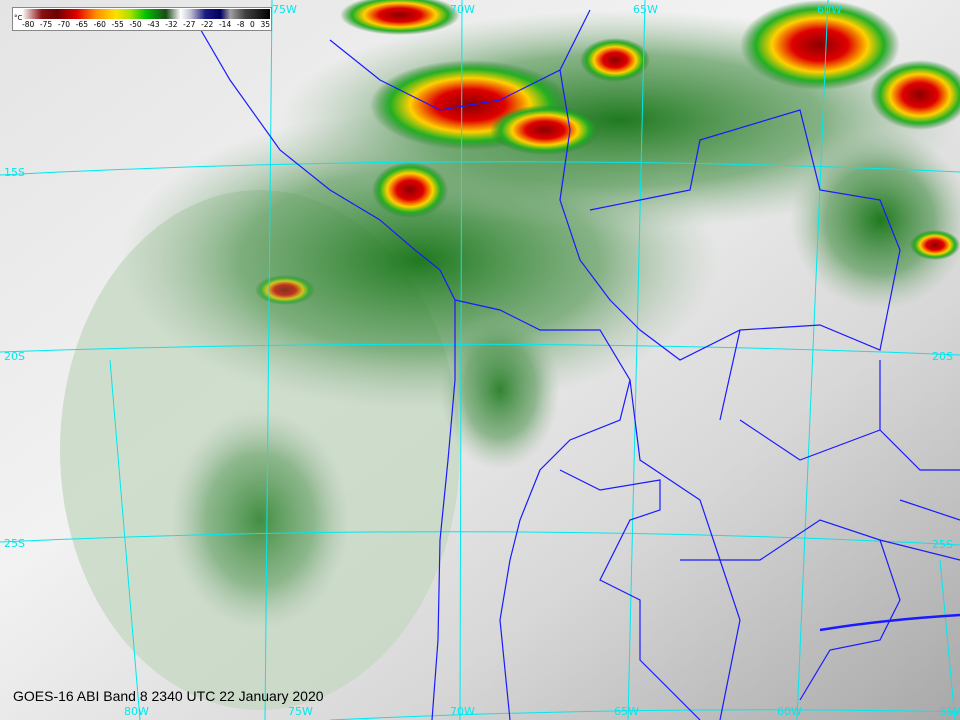  Describe the element at coordinates (99, 24) in the screenshot. I see `colorbar-tick: -60` at that location.